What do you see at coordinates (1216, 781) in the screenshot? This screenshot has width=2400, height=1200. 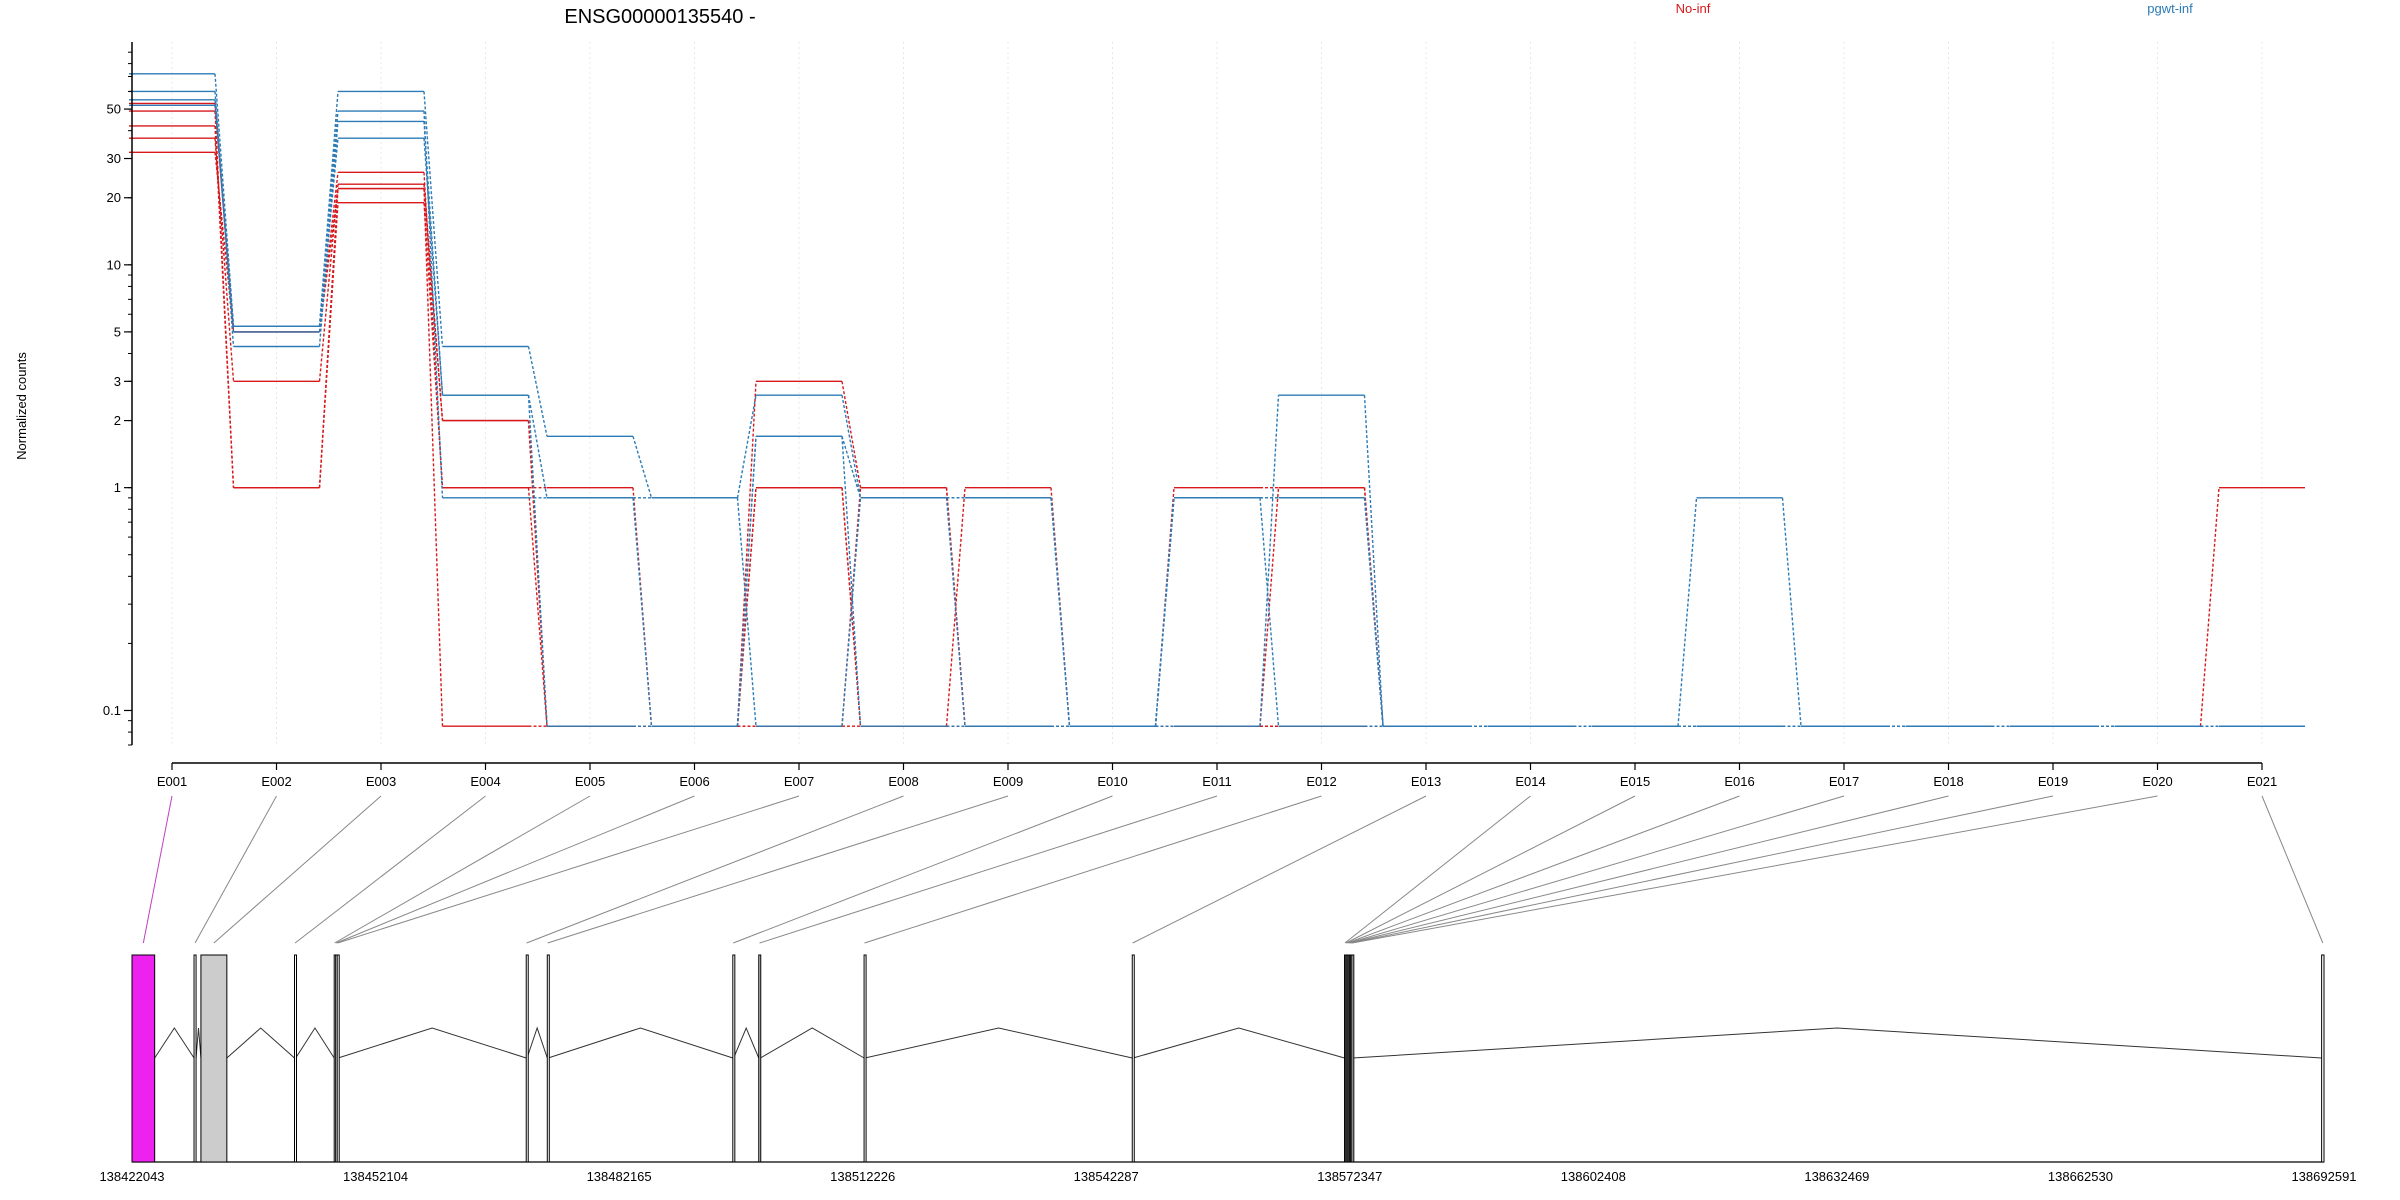 I see `x-tick-label-e011: E011` at bounding box center [1216, 781].